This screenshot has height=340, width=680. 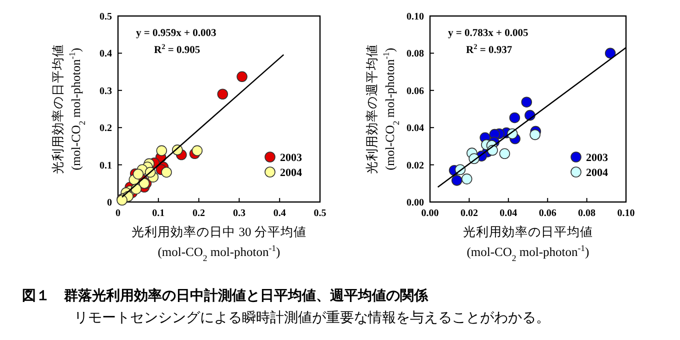 What do you see at coordinates (489, 49) in the screenshot?
I see `annotation: R$^{2}$ = 0.937` at bounding box center [489, 49].